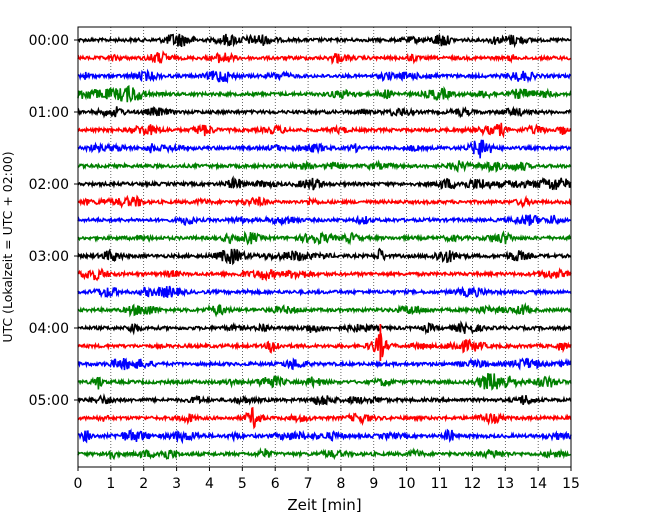  I want to click on x-tick-label: 3, so click(176, 484).